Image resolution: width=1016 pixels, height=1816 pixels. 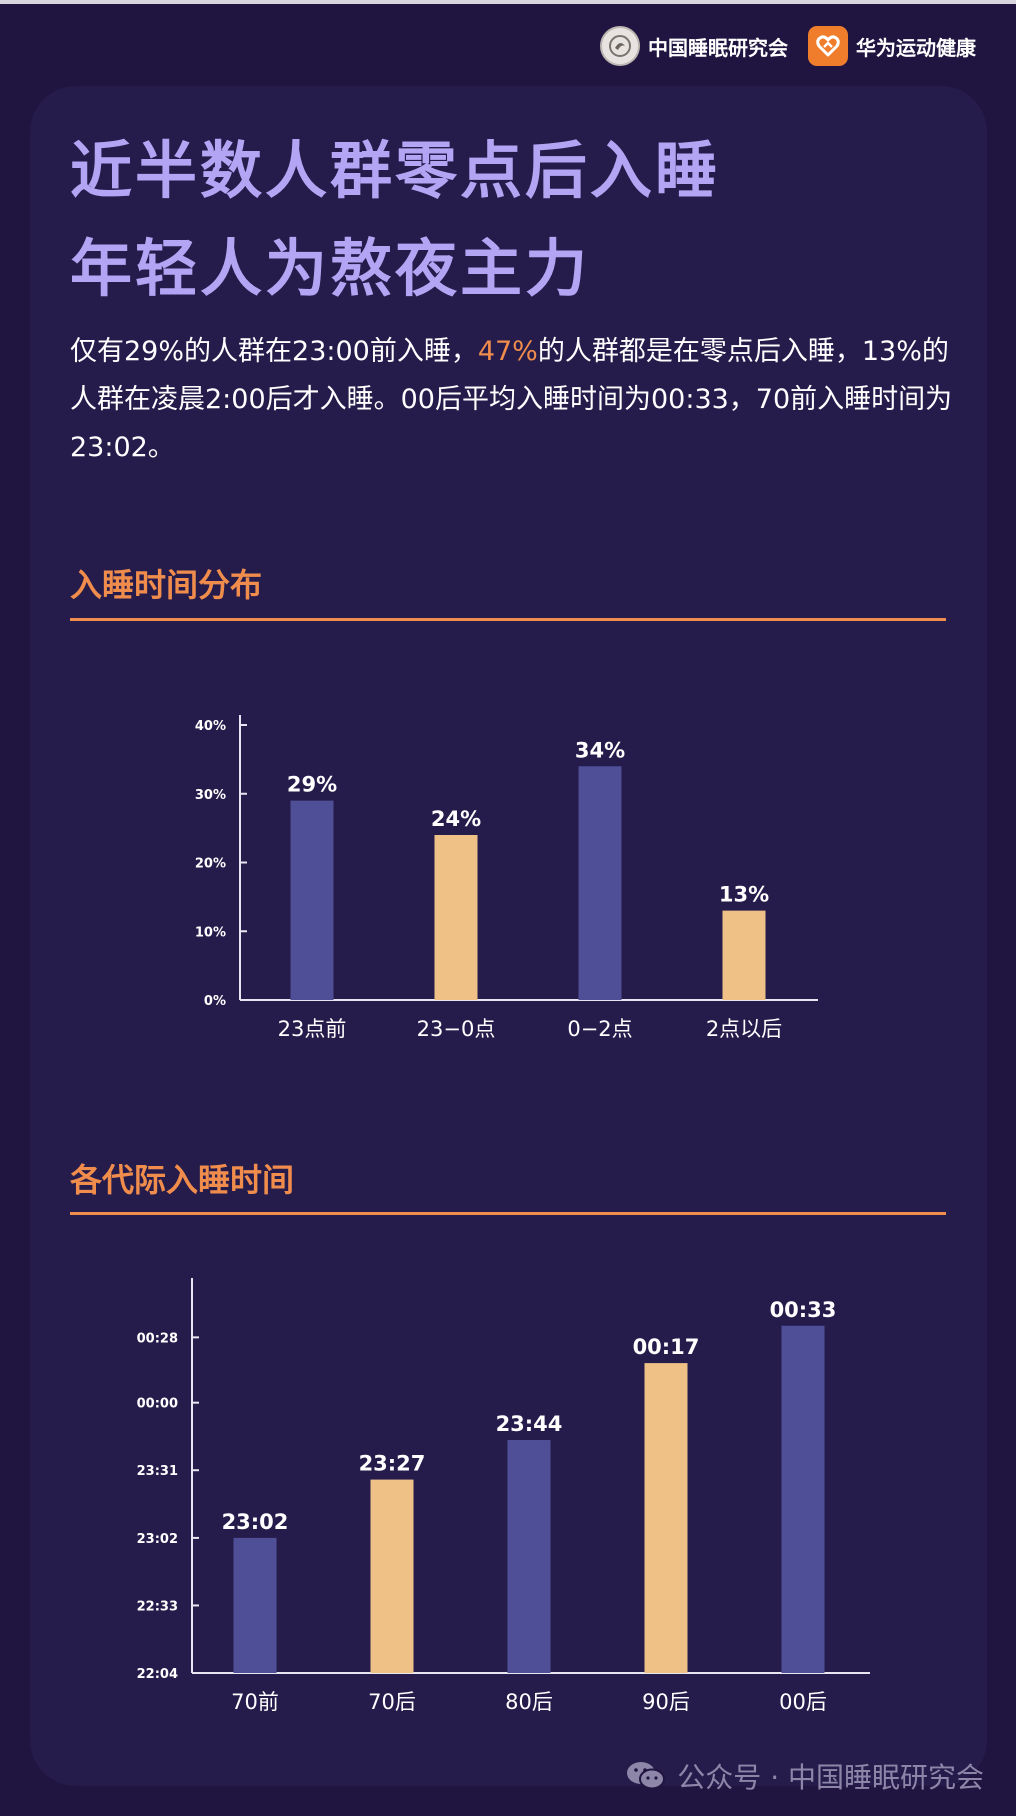 I want to click on gen-ytick-label: 22:04, so click(x=157, y=1674).